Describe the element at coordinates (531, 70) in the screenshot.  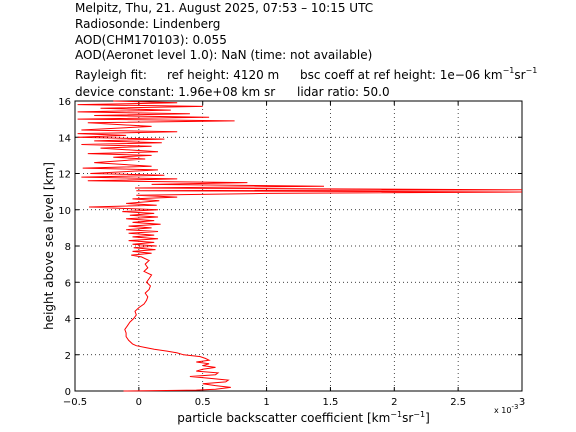
I see `bsc-coeff-exp2: −1` at that location.